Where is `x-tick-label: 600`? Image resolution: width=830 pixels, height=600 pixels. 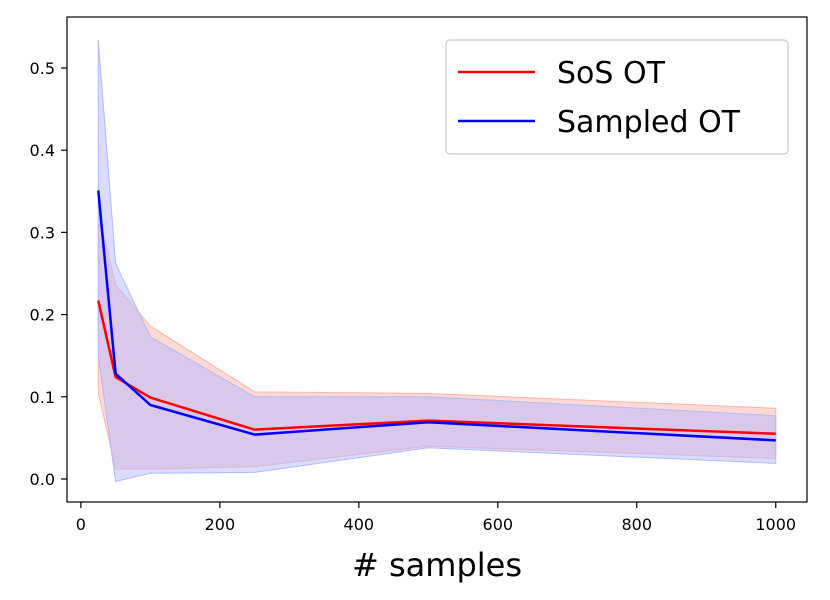 x-tick-label: 600 is located at coordinates (498, 524).